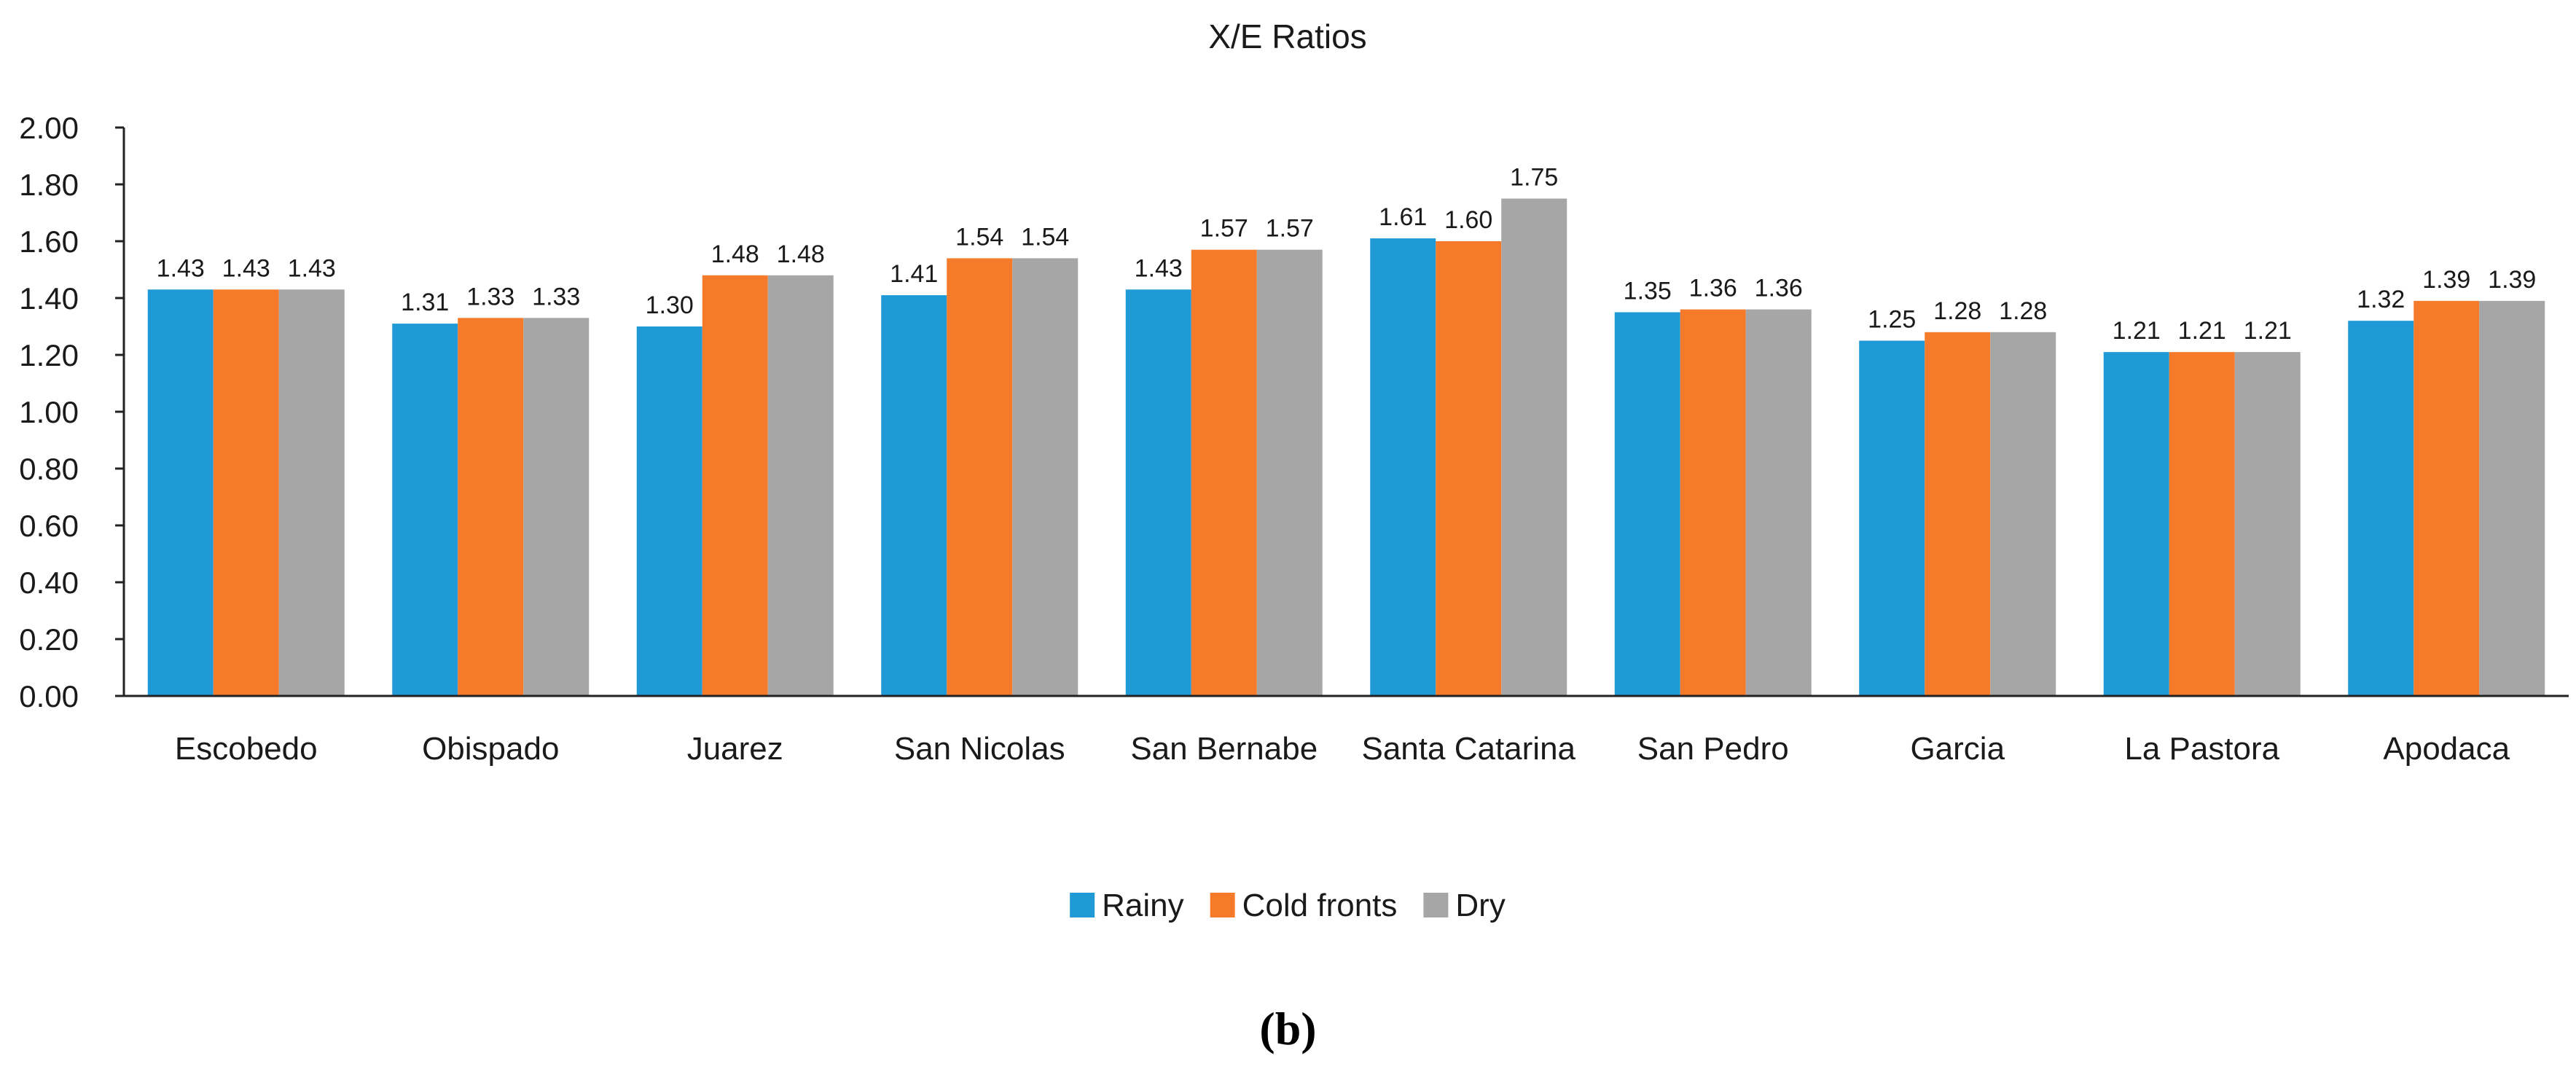  I want to click on data-label: 1.25, so click(1892, 320).